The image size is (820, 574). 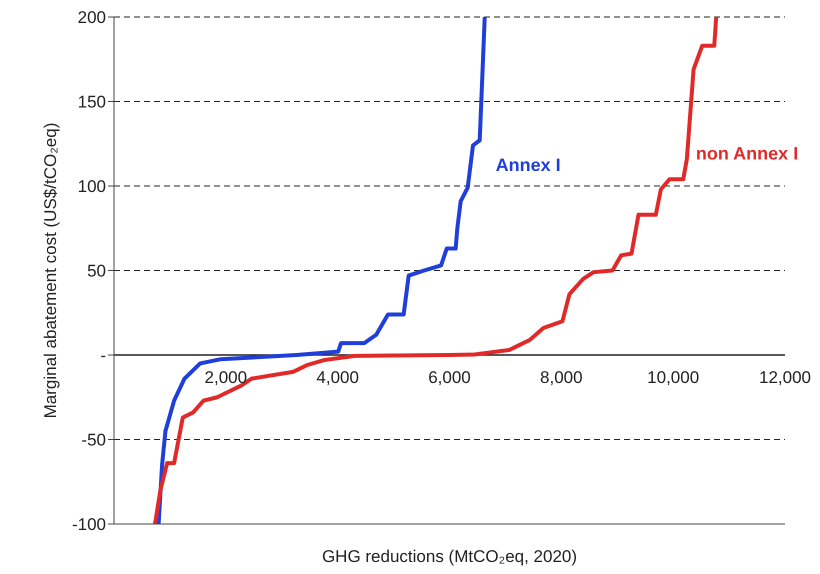 I want to click on y-tick-label: -100, so click(x=89, y=524).